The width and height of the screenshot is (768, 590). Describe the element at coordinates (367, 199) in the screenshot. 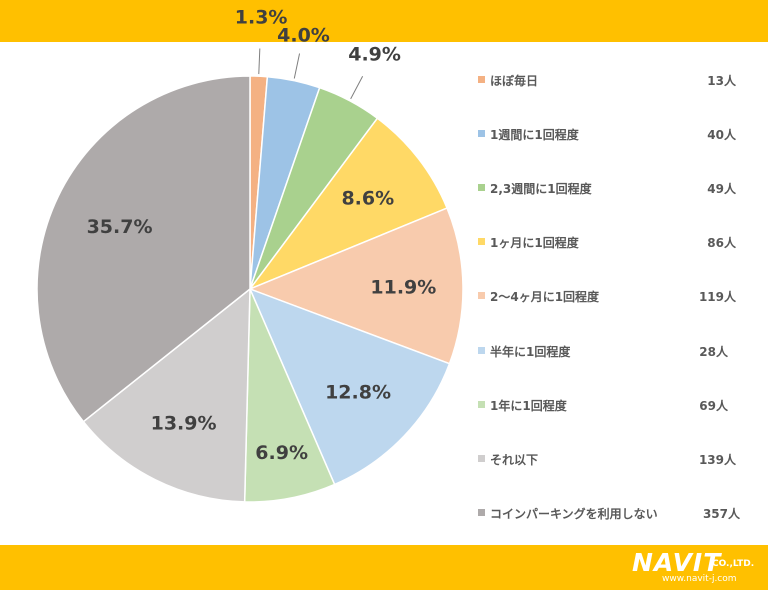

I see `slice-percent-label: 8.6%` at that location.